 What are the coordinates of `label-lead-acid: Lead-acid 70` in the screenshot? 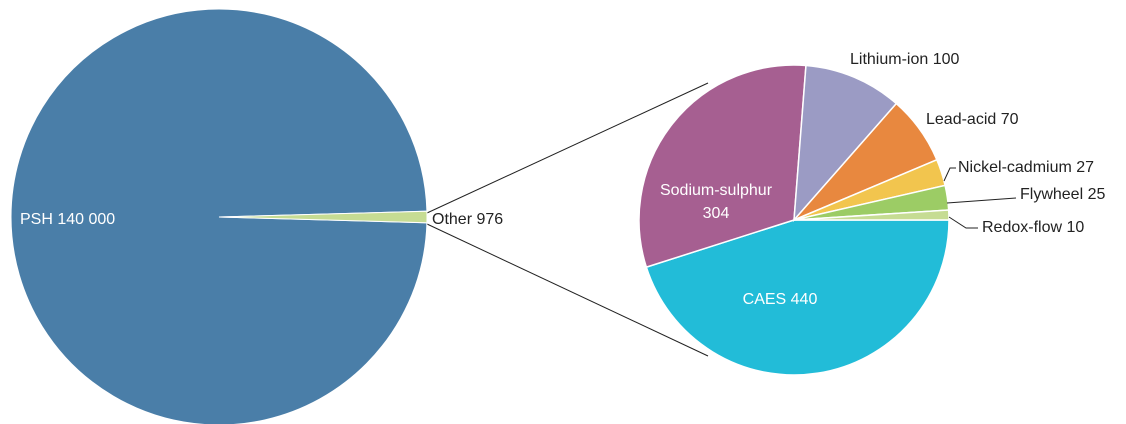 It's located at (972, 119).